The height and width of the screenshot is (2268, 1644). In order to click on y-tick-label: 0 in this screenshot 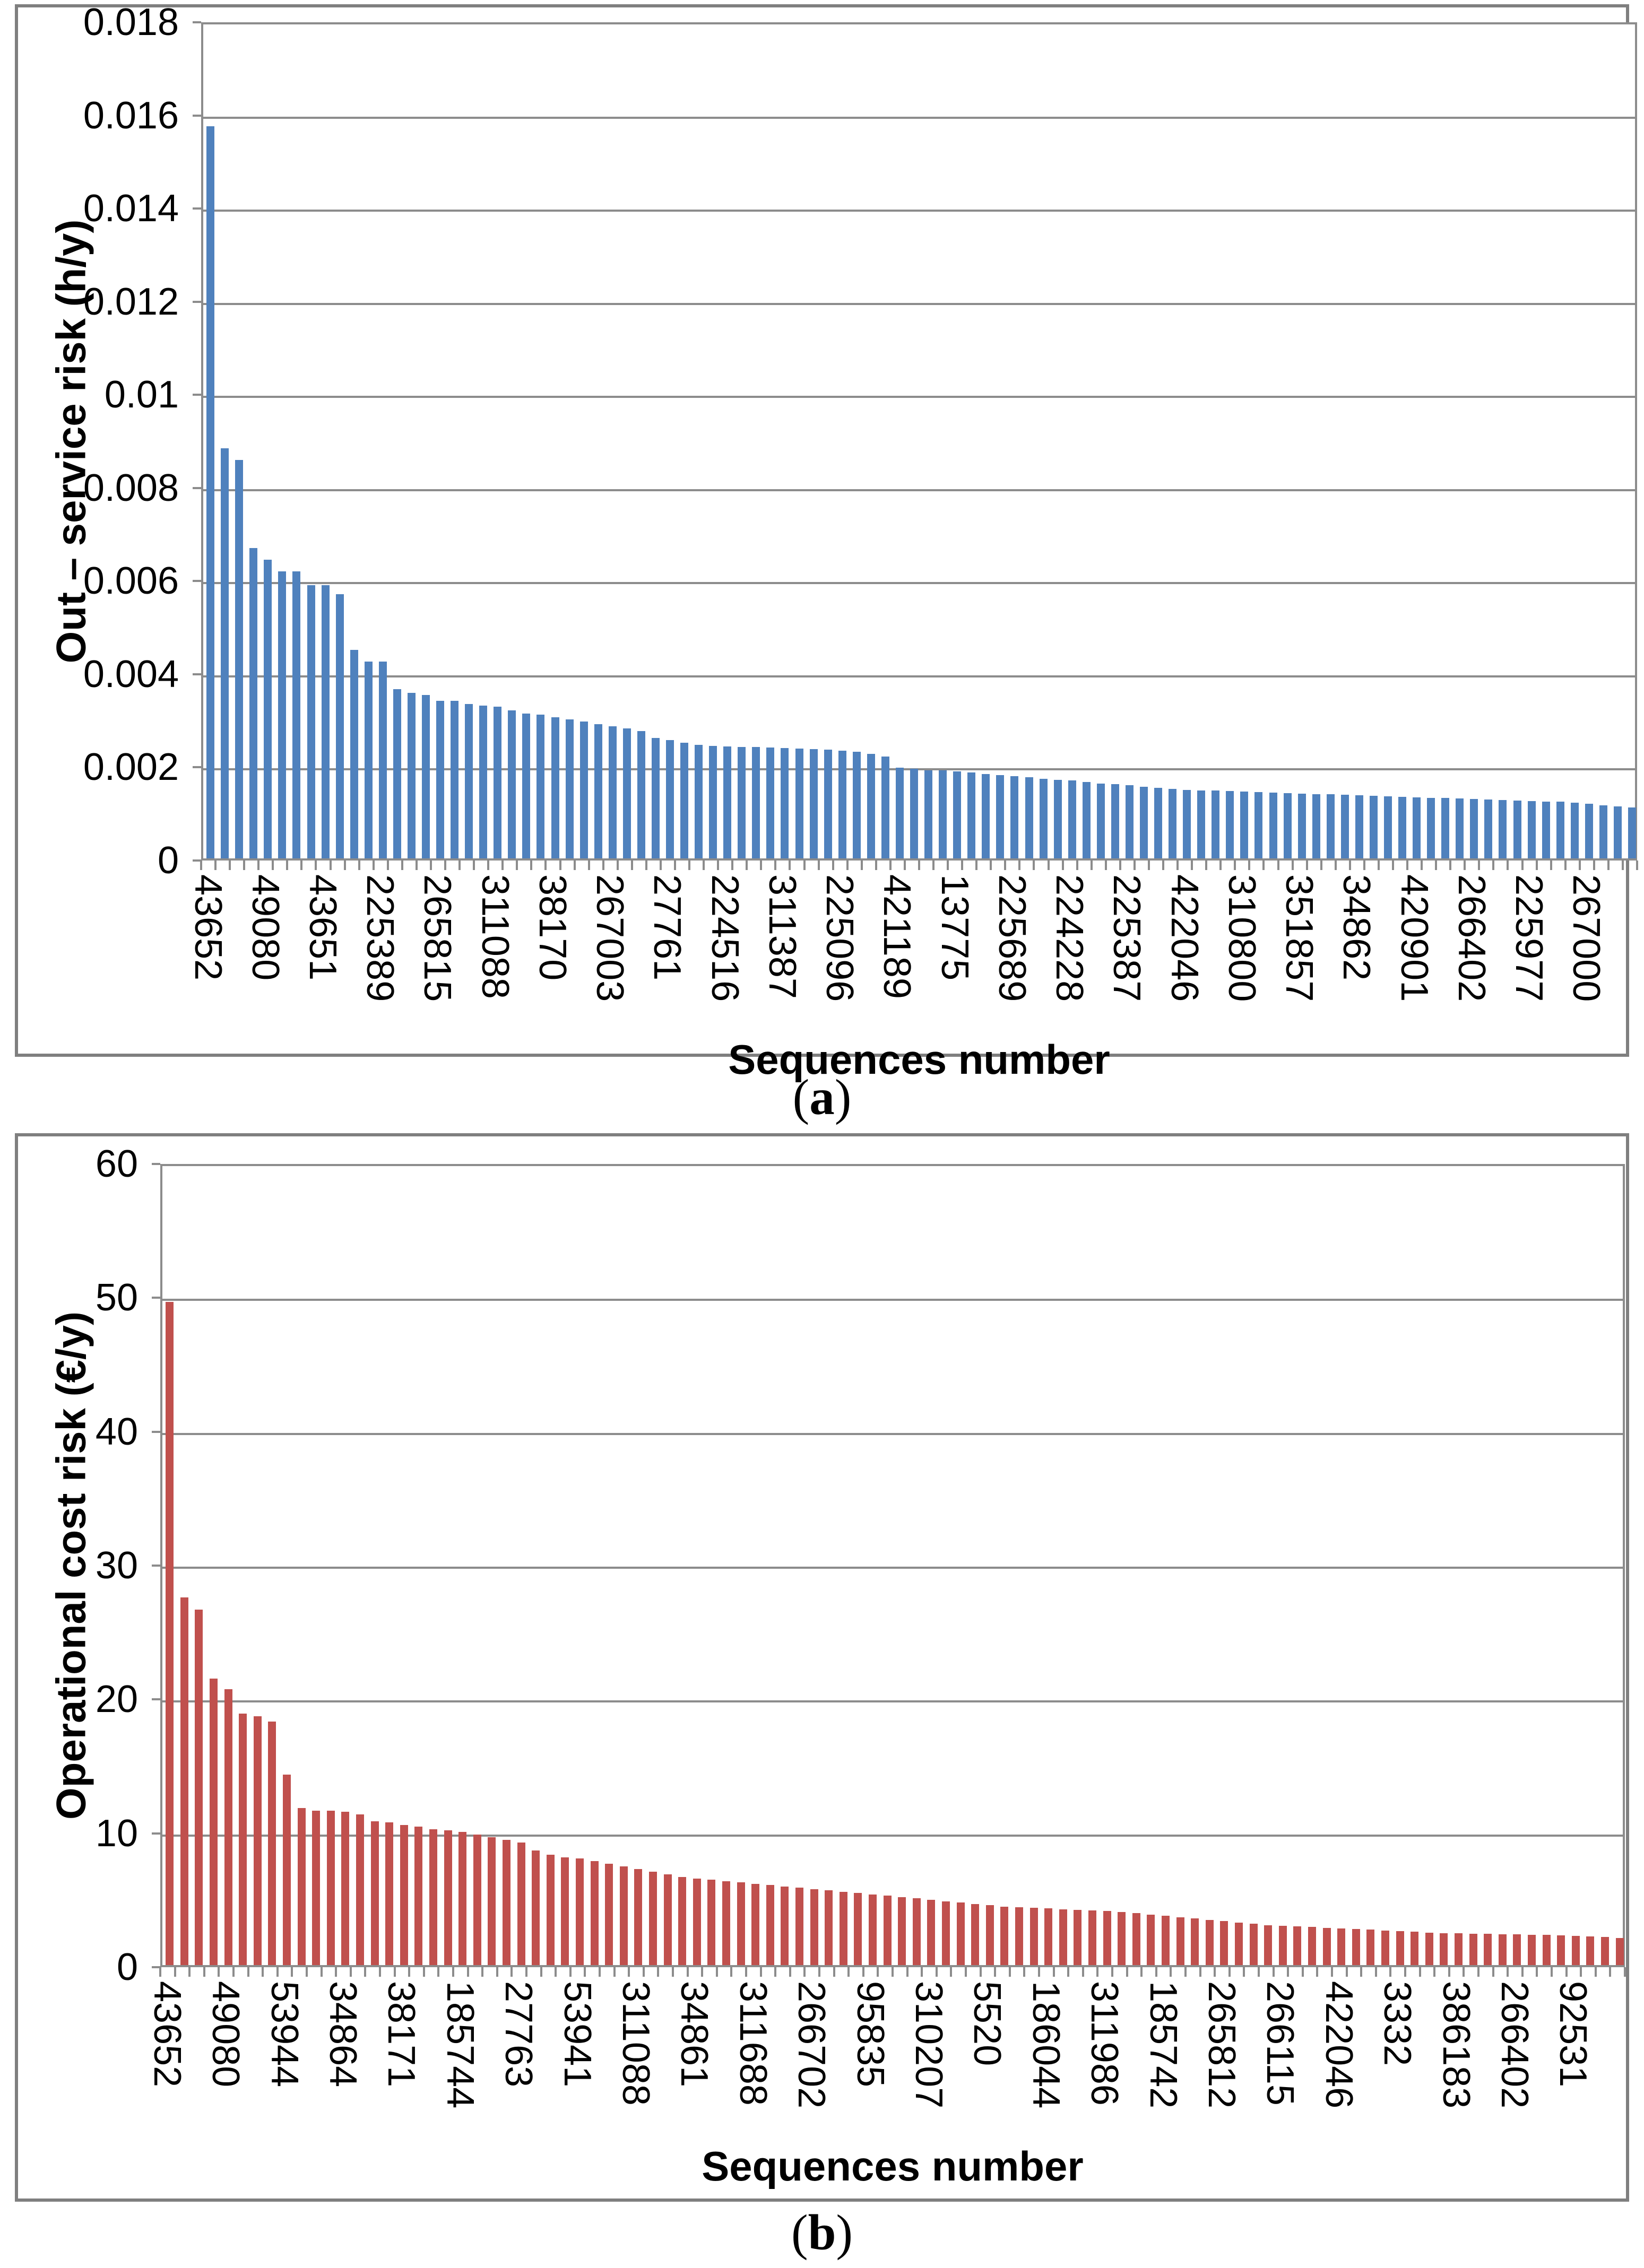, I will do `click(168, 860)`.